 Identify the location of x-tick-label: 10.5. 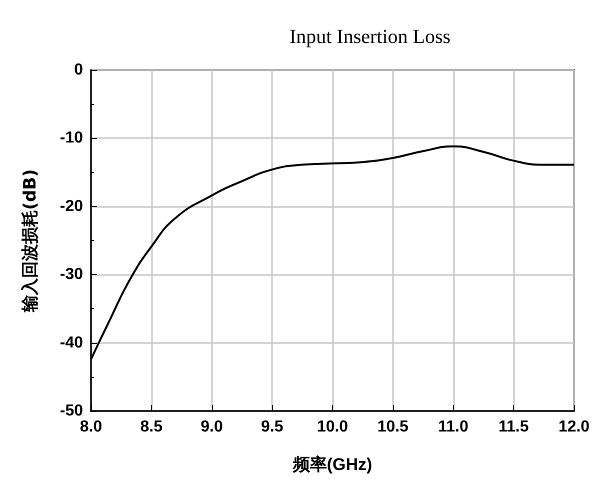
(393, 427).